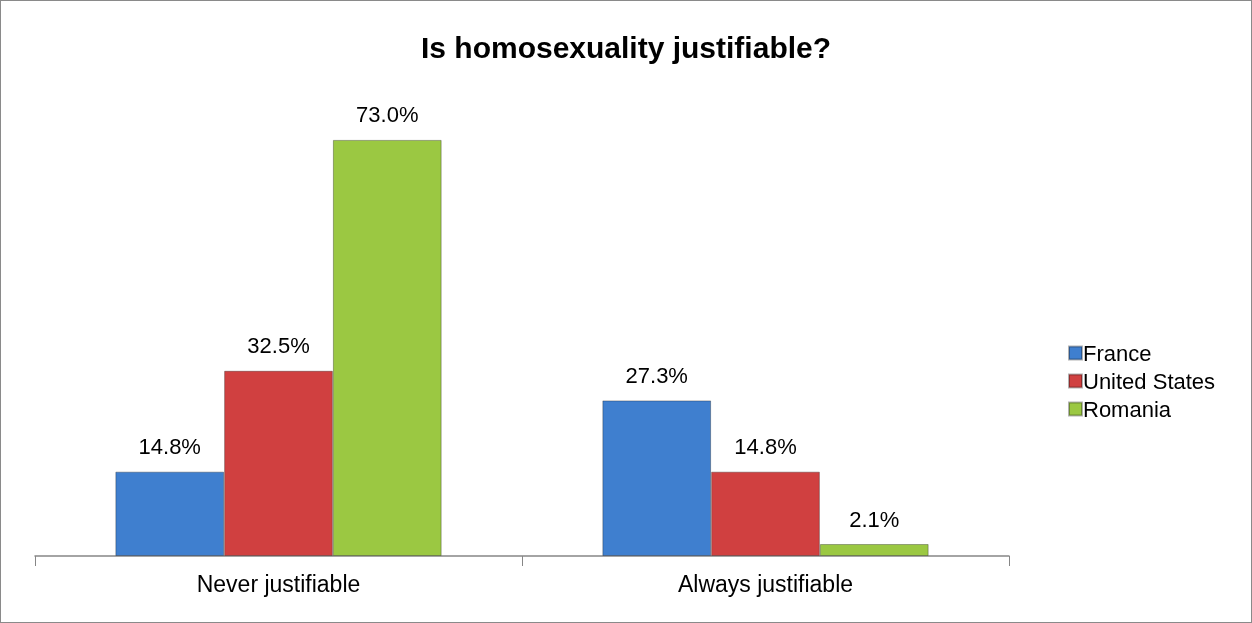 The width and height of the screenshot is (1252, 623). What do you see at coordinates (387, 115) in the screenshot?
I see `data-label: 73.0%` at bounding box center [387, 115].